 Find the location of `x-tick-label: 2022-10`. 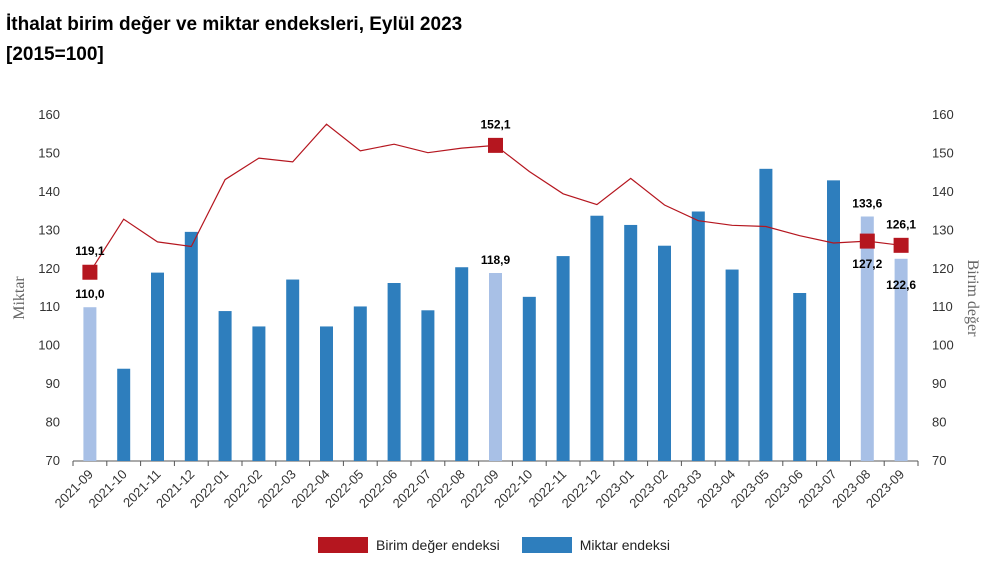

x-tick-label: 2022-10 is located at coordinates (513, 489).